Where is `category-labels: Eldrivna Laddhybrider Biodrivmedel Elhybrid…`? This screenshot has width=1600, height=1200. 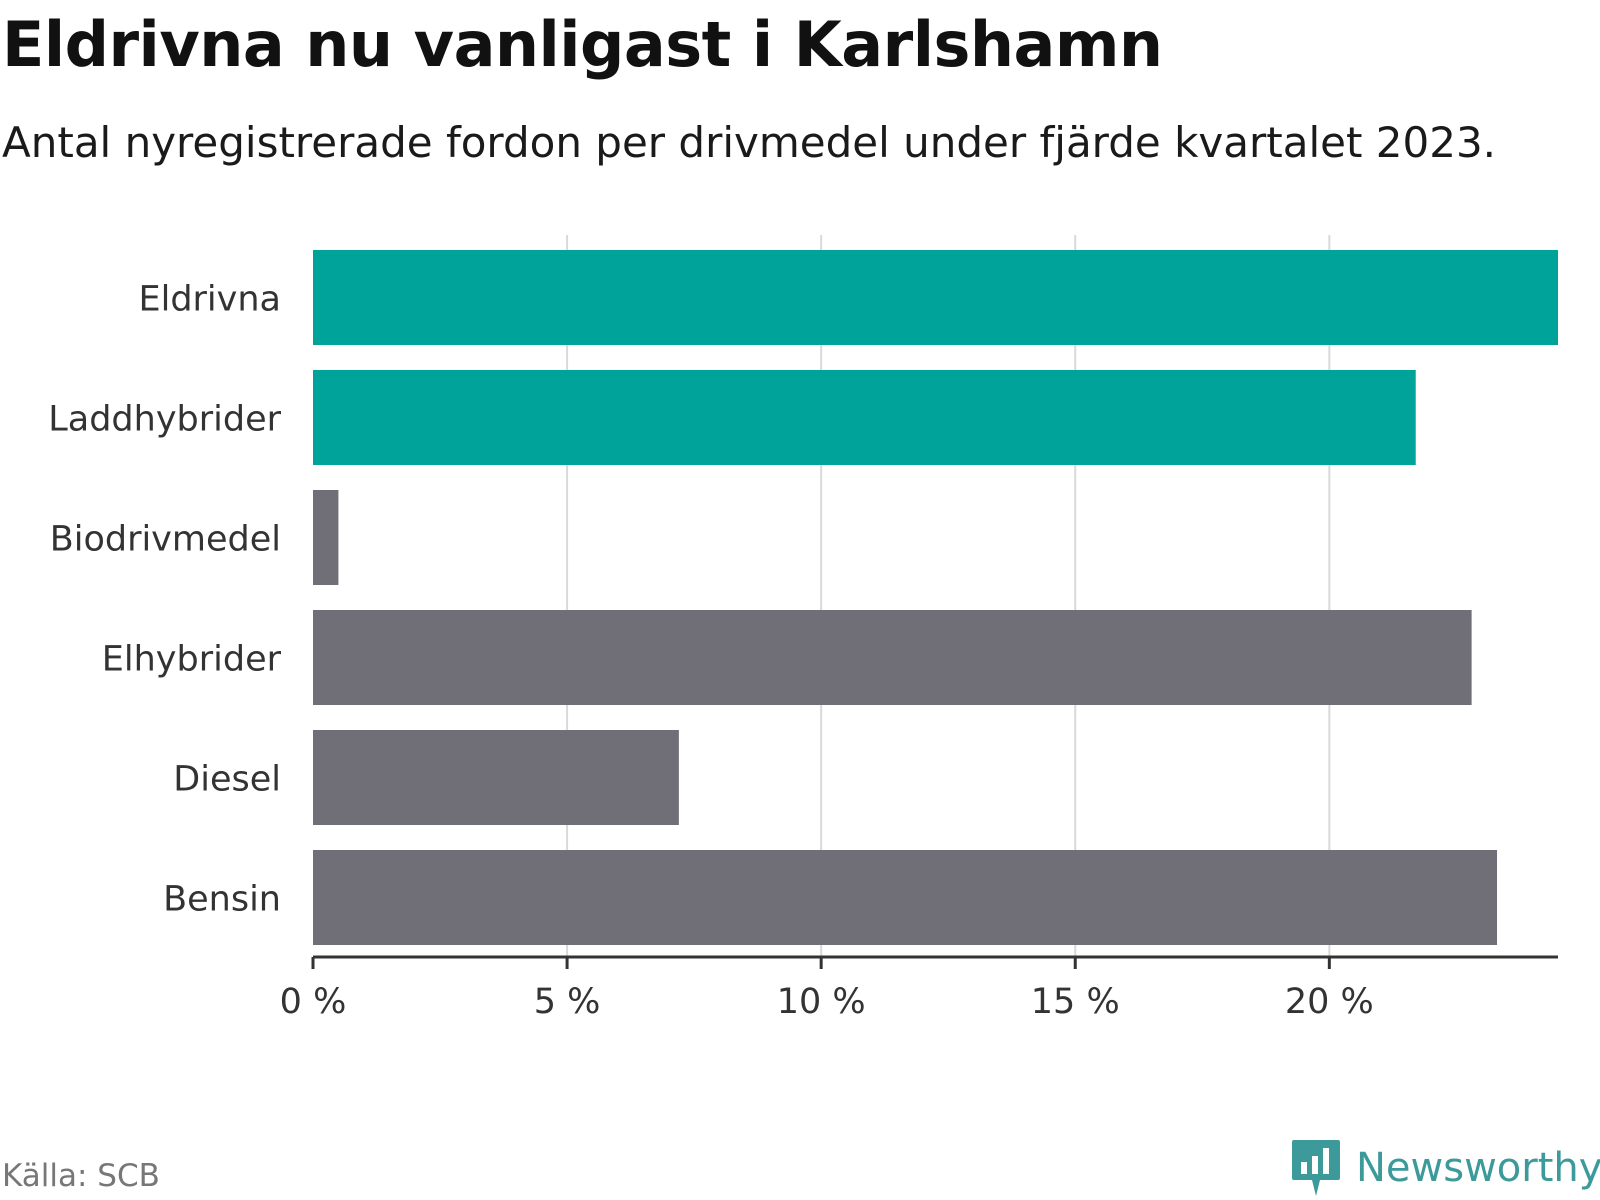 category-labels: Eldrivna Laddhybrider Biodrivmedel Elhybrid… is located at coordinates (164, 600).